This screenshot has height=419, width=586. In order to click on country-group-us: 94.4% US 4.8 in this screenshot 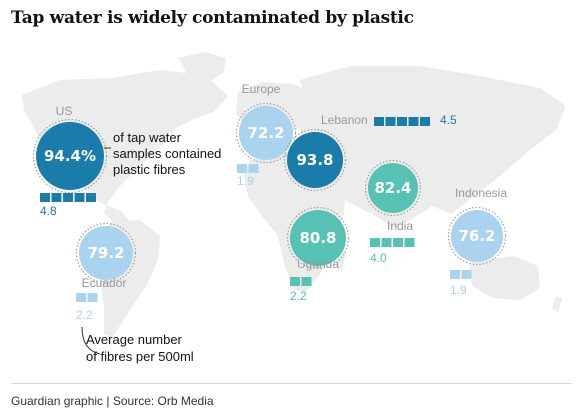, I will do `click(70, 161)`.